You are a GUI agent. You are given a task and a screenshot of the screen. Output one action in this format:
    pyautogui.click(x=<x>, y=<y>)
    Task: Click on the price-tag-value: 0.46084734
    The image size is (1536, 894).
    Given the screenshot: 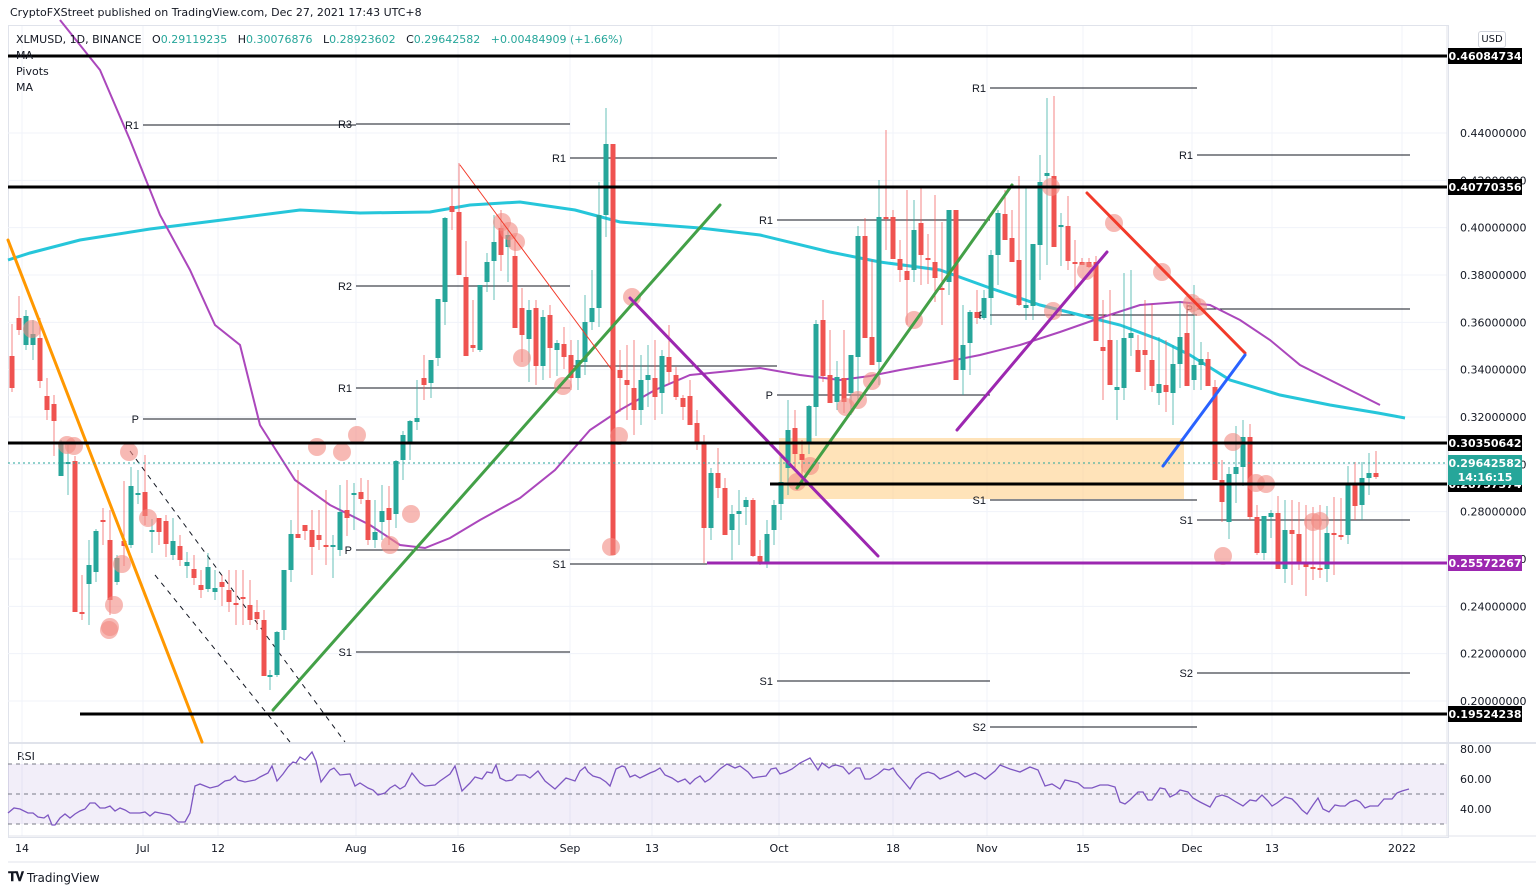 What is the action you would take?
    pyautogui.click(x=1484, y=56)
    